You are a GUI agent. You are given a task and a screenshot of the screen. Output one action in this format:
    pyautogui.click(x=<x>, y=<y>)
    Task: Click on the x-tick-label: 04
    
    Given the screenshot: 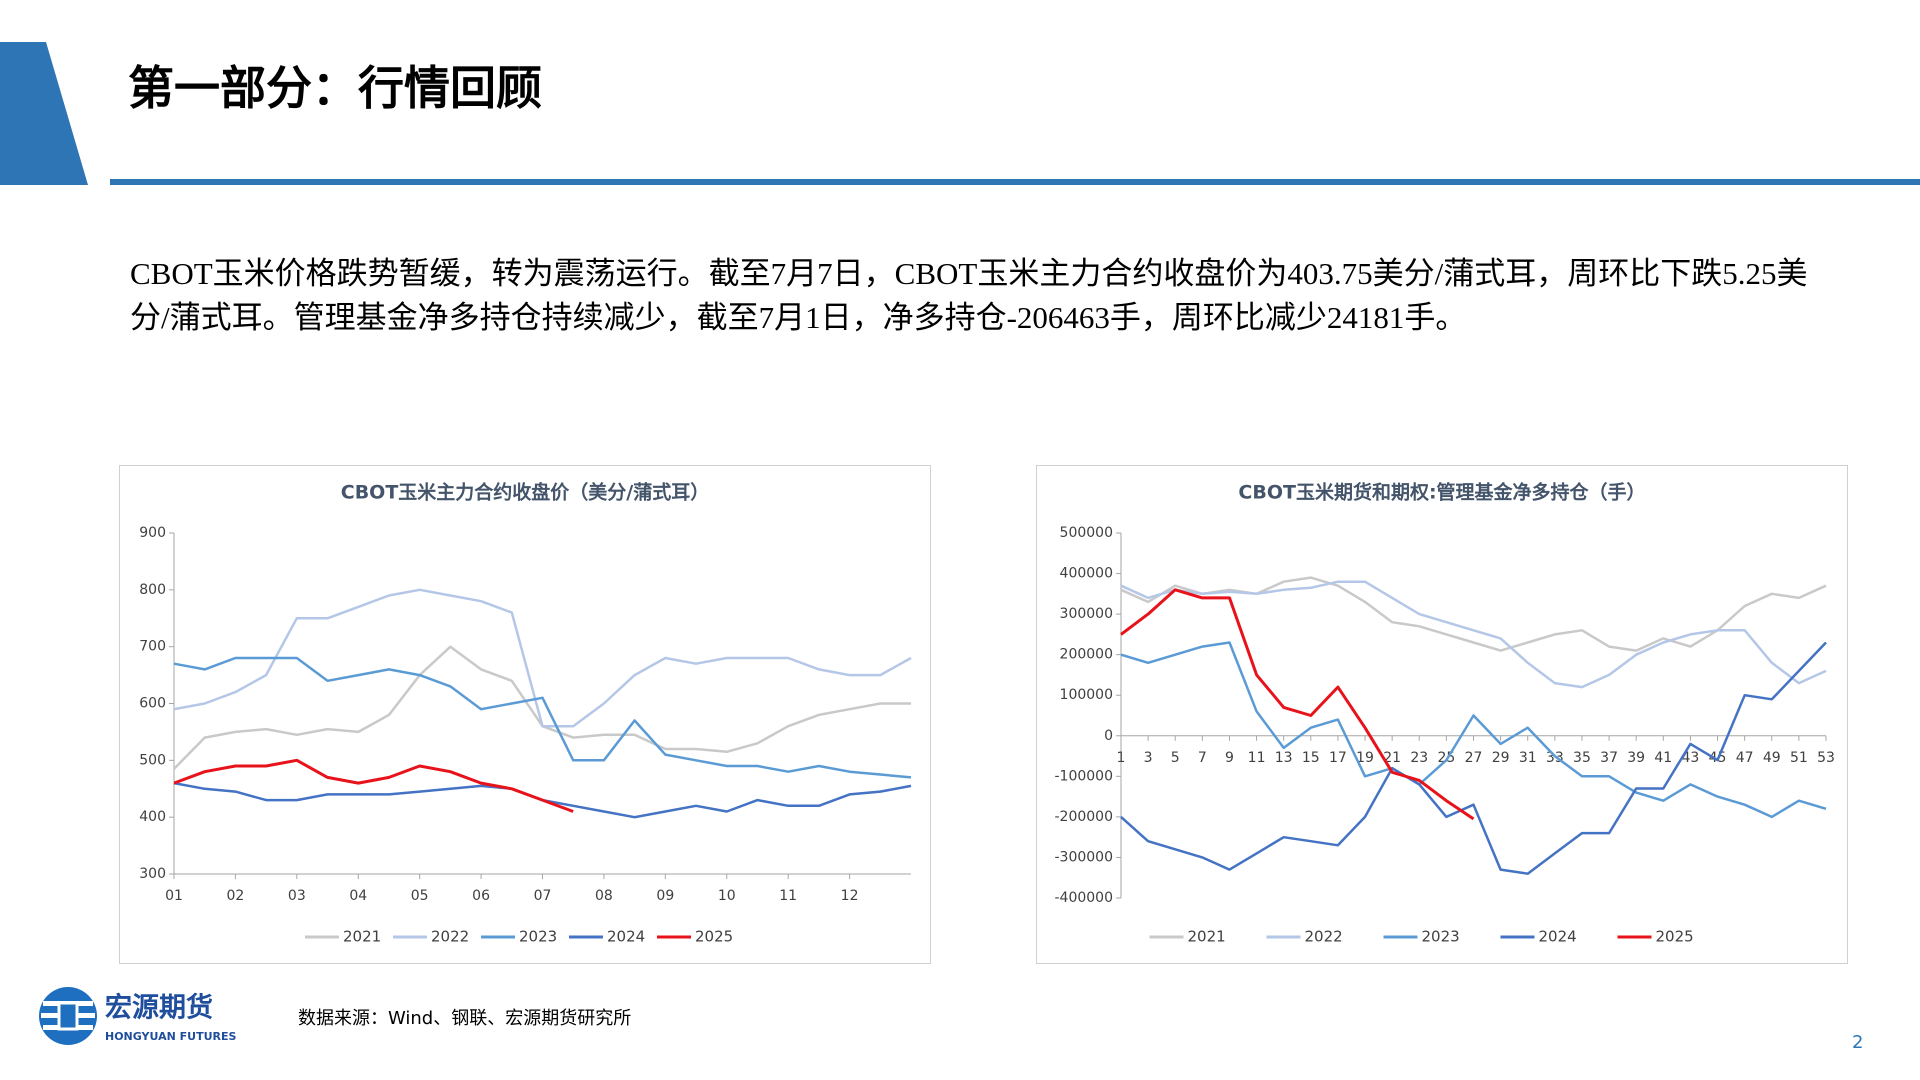 What is the action you would take?
    pyautogui.click(x=358, y=896)
    